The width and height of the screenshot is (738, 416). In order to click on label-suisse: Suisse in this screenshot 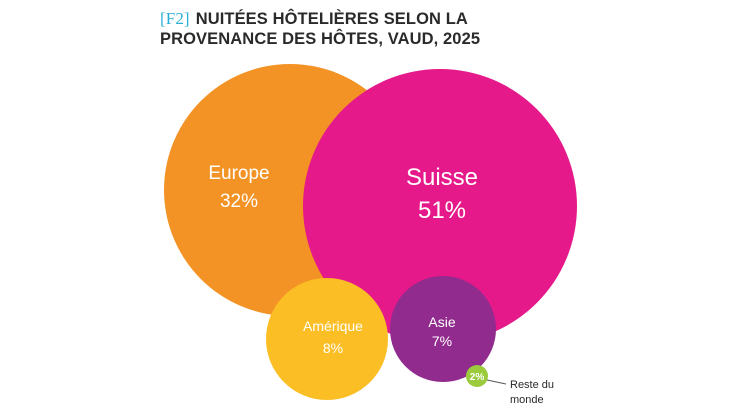, I will do `click(442, 177)`.